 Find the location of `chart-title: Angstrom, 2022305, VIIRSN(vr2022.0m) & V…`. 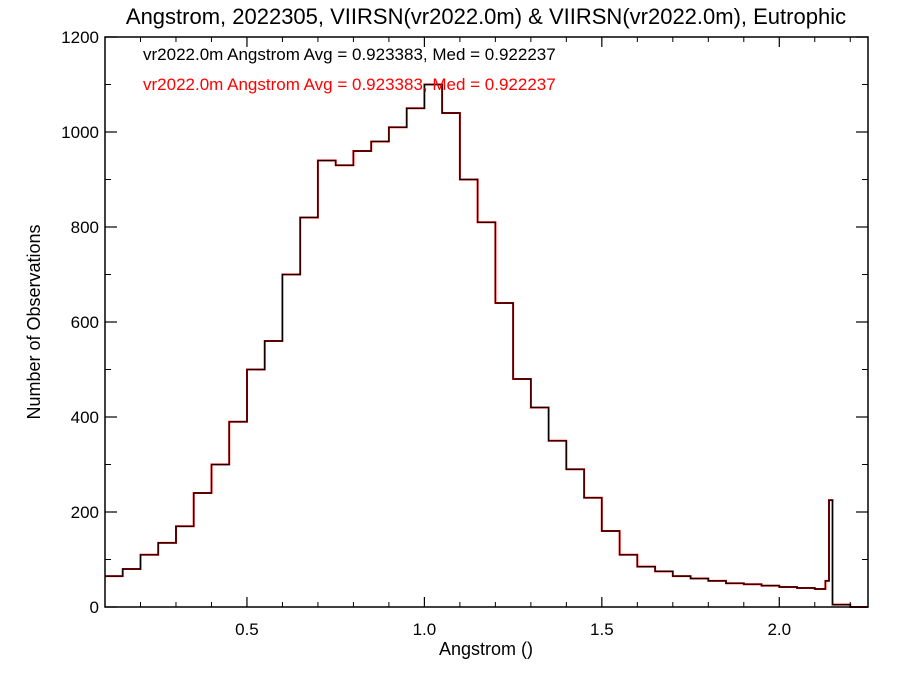

chart-title: Angstrom, 2022305, VIIRSN(vr2022.0m) & V… is located at coordinates (486, 16).